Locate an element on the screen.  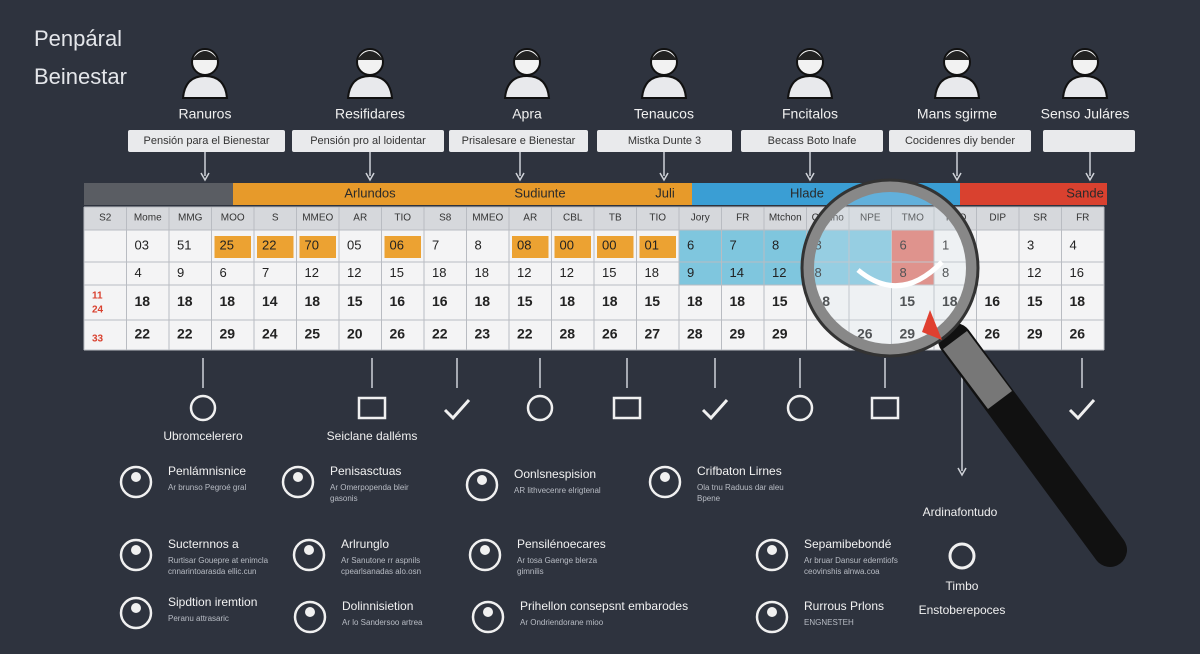
feature-desc: Ar Ondriendorane mioo is located at coordinates (562, 622).